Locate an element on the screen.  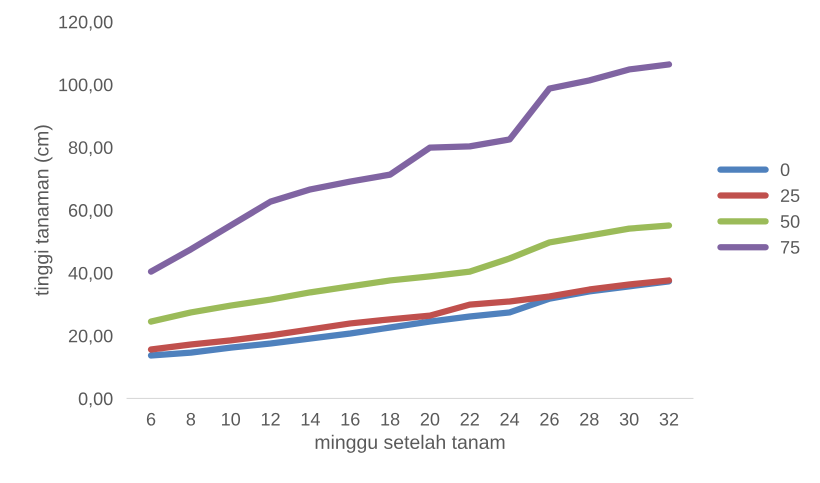
x-tick-label: 14 is located at coordinates (311, 419).